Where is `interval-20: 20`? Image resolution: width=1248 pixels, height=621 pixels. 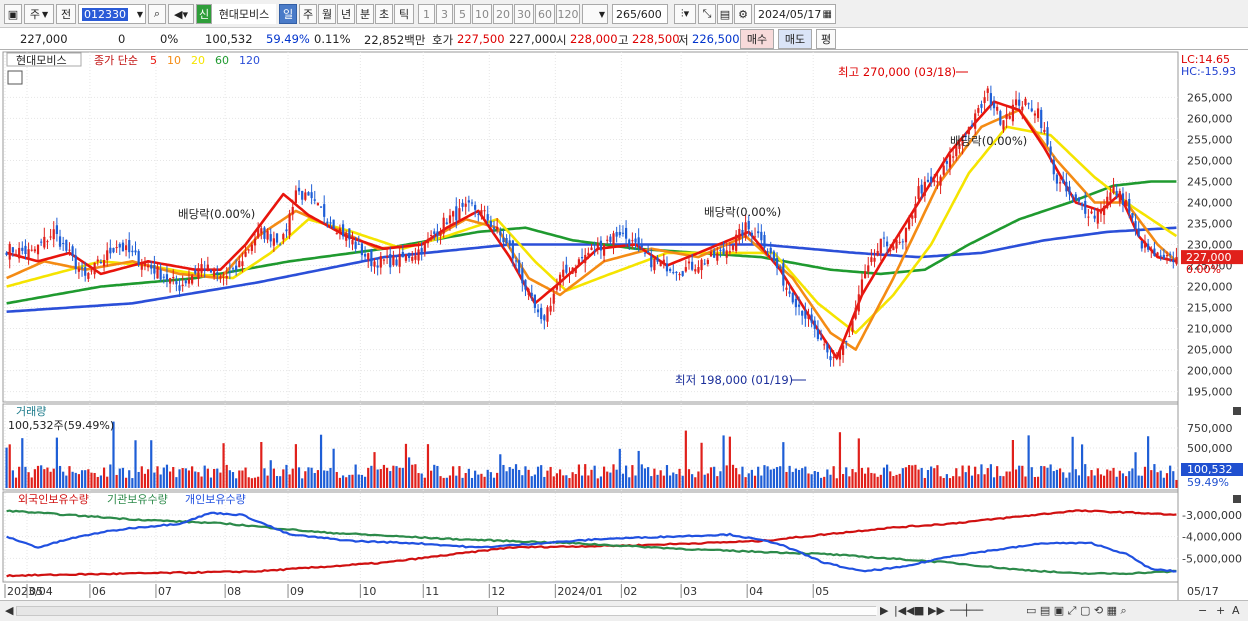 interval-20: 20 is located at coordinates (503, 14).